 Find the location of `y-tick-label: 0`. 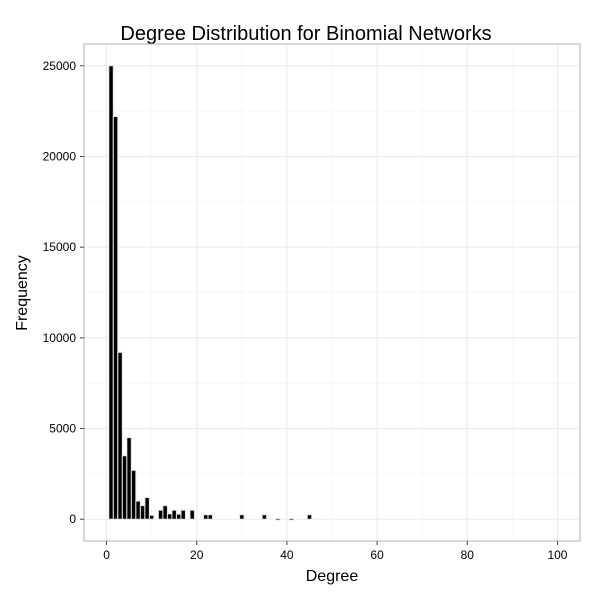

y-tick-label: 0 is located at coordinates (72, 519).